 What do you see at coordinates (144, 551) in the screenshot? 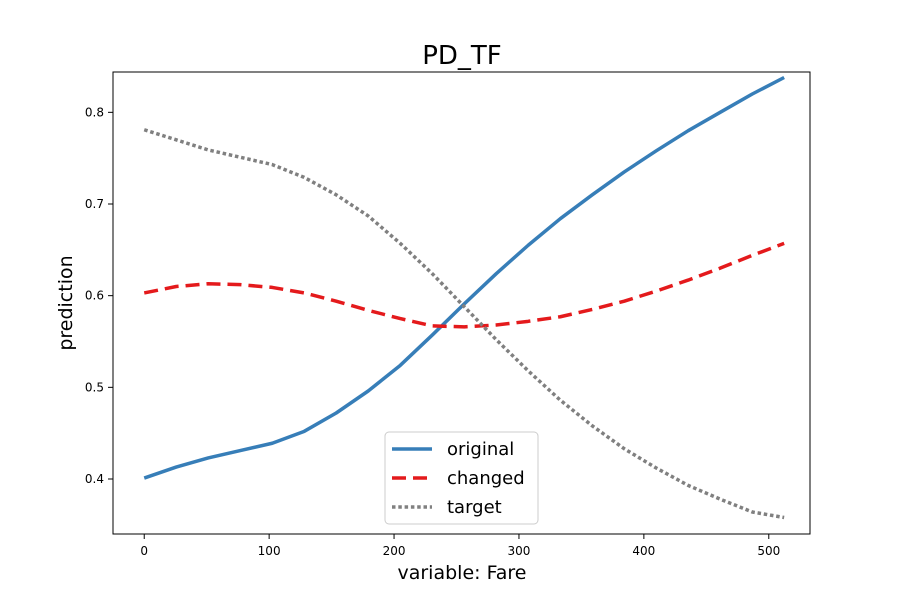
I see `x-tick-label: 0` at bounding box center [144, 551].